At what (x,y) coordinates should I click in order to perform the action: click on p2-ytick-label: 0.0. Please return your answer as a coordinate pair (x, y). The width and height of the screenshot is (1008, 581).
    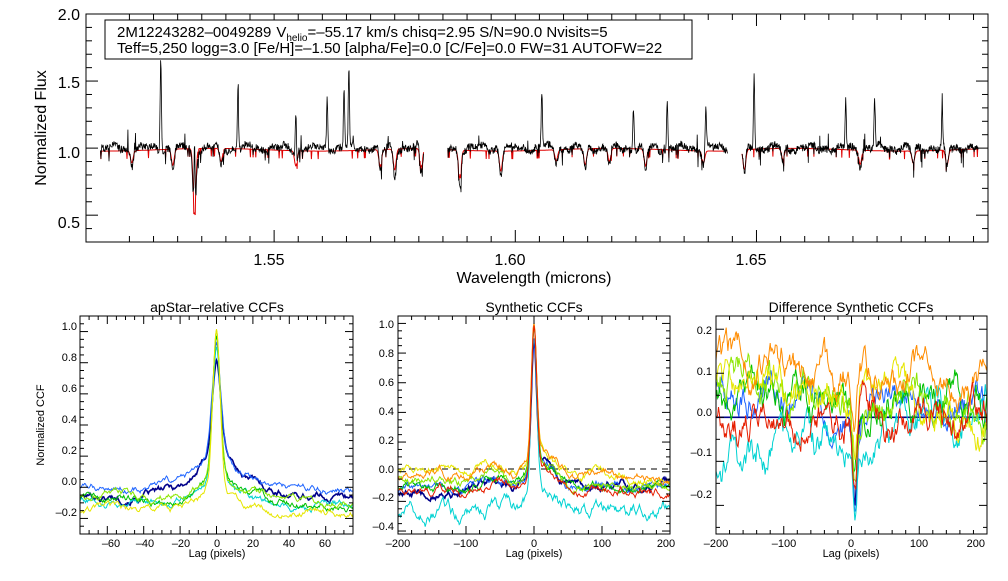
    Looking at the image, I should click on (386, 470).